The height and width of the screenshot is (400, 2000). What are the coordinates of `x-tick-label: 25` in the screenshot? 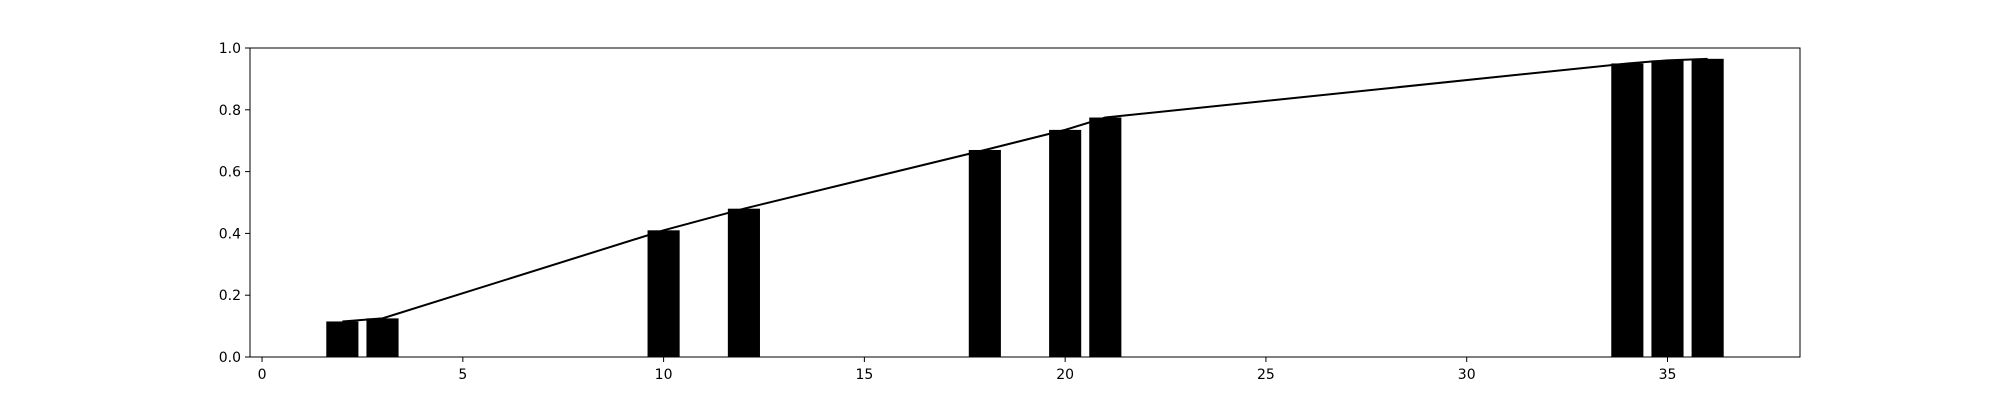 It's located at (1266, 375).